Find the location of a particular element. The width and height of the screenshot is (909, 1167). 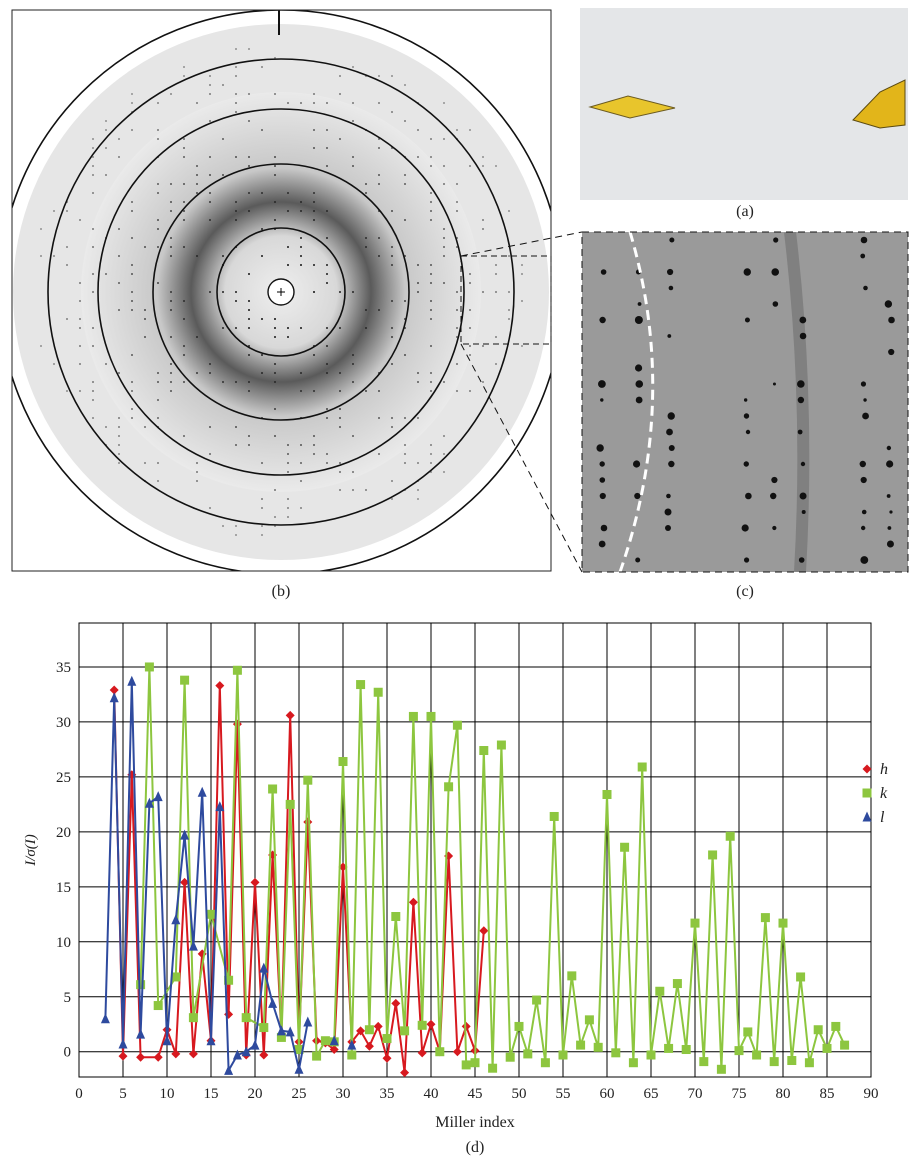

y-tick-label: 30 is located at coordinates (63, 723).